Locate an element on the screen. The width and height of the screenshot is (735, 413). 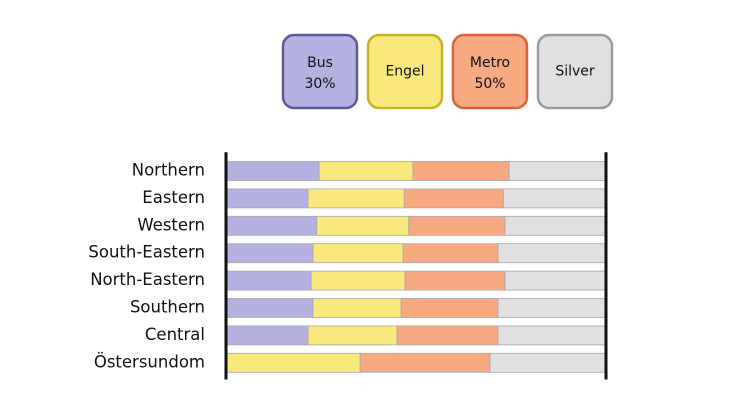
y-tick-label: Eastern is located at coordinates (173, 197).